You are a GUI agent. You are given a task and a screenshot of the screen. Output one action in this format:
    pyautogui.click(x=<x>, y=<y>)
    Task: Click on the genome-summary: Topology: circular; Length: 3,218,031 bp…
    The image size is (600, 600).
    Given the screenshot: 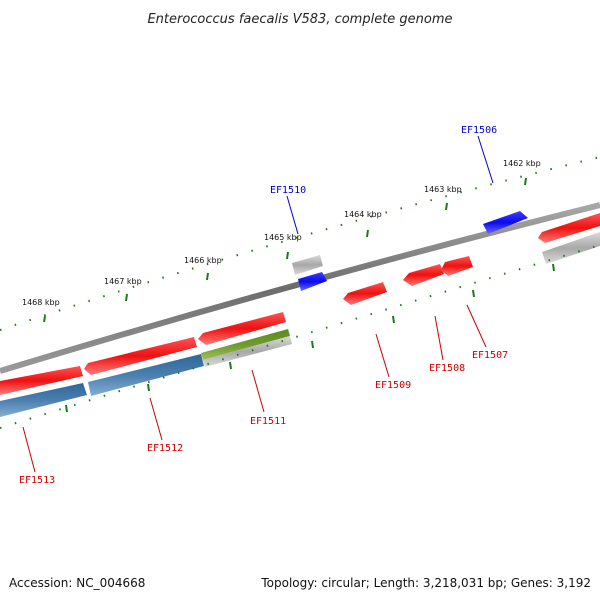 What is the action you would take?
    pyautogui.click(x=425, y=583)
    